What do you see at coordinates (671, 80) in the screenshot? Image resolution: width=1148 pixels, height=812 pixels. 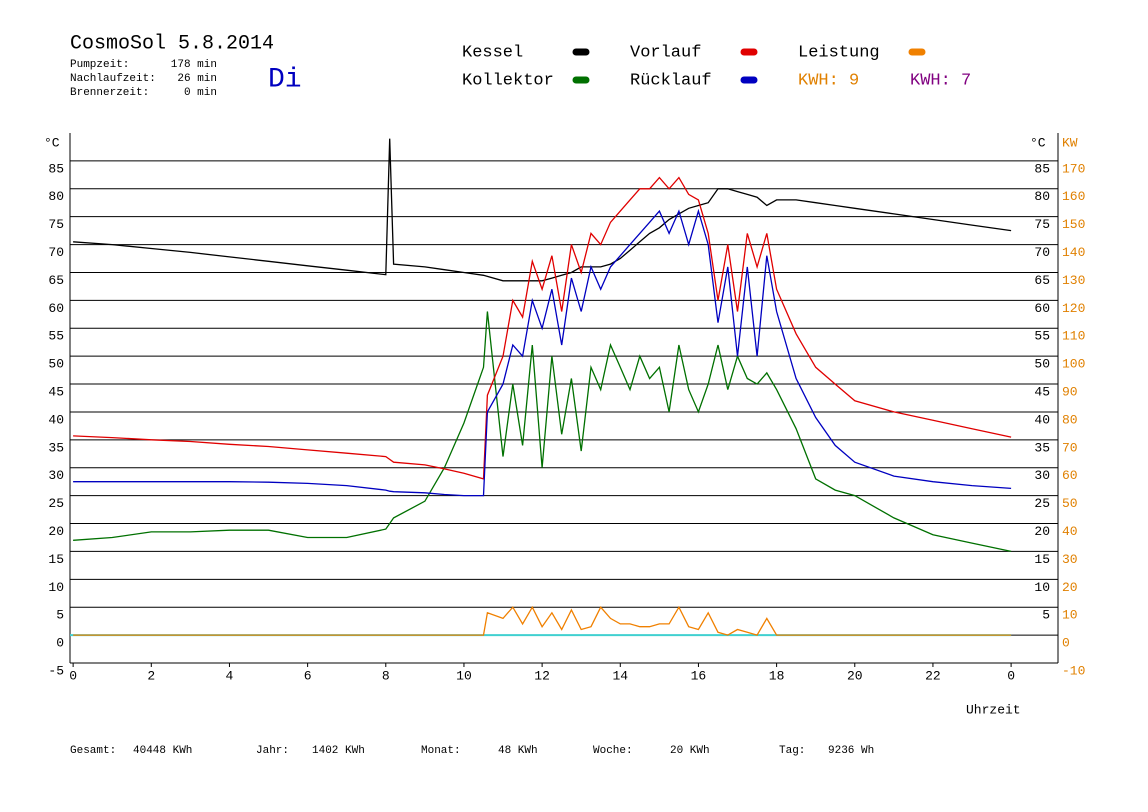 I see `legend-label: Rücklauf` at bounding box center [671, 80].